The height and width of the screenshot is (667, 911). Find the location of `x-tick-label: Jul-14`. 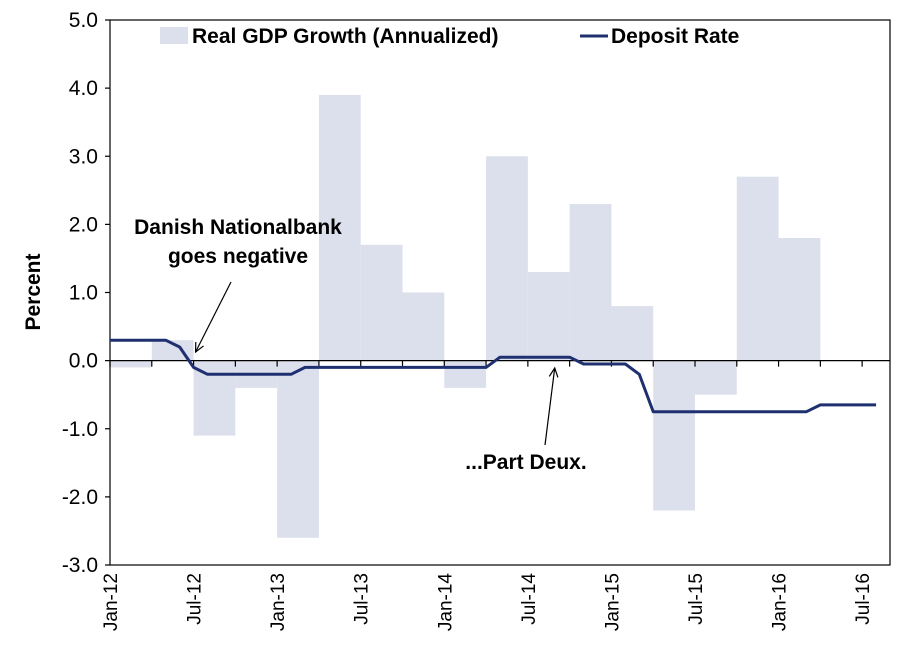

x-tick-label: Jul-14 is located at coordinates (529, 599).